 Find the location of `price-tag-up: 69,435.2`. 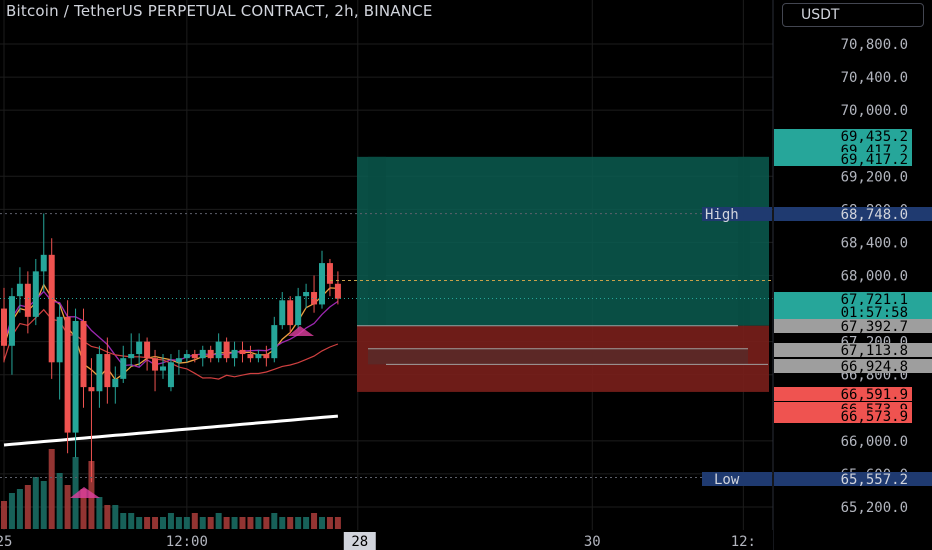

price-tag-up: 69,435.2 is located at coordinates (843, 137).